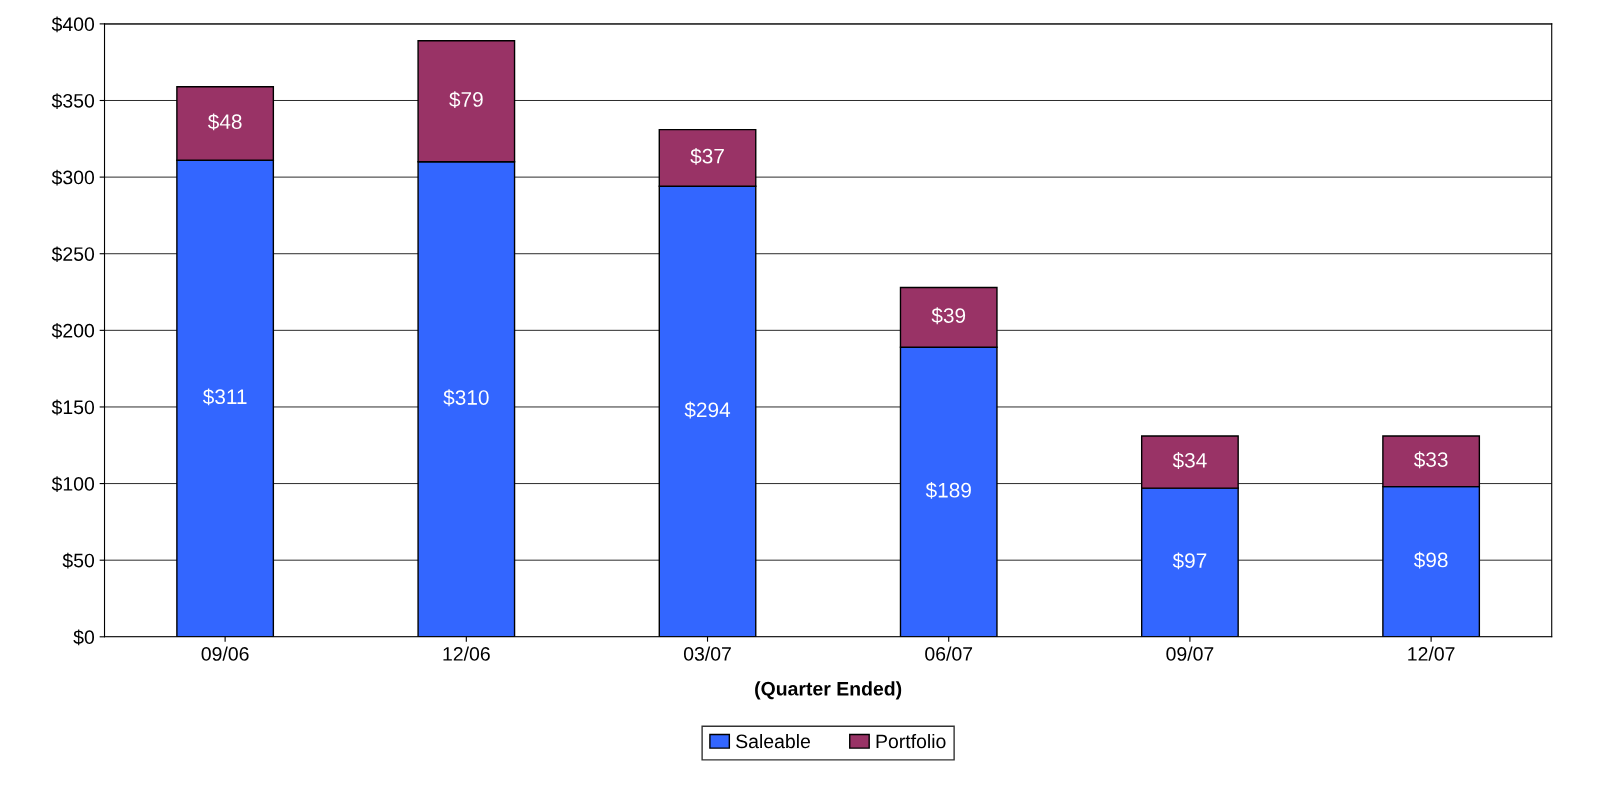 This screenshot has width=1608, height=796. Describe the element at coordinates (225, 653) in the screenshot. I see `x-tick-label: 09/06` at that location.